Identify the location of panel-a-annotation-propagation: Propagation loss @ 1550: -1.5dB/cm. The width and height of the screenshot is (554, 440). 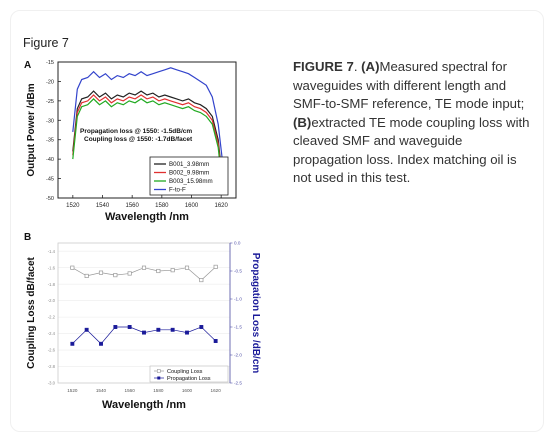
(136, 131).